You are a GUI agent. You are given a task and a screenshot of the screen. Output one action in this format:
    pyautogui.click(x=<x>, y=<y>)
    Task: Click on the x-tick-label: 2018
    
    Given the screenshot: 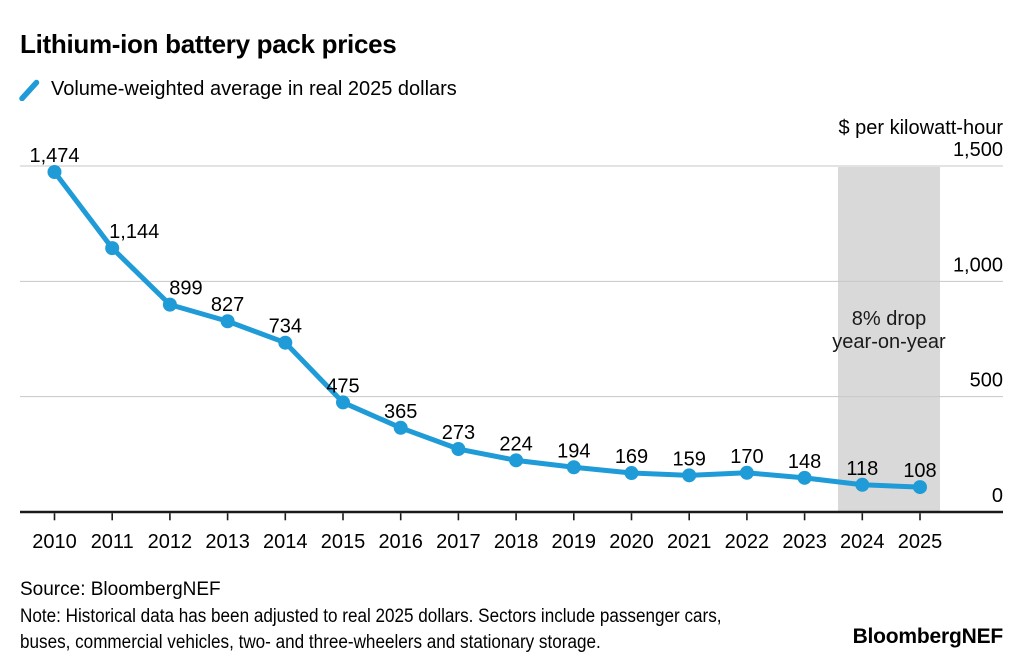 What is the action you would take?
    pyautogui.click(x=516, y=542)
    